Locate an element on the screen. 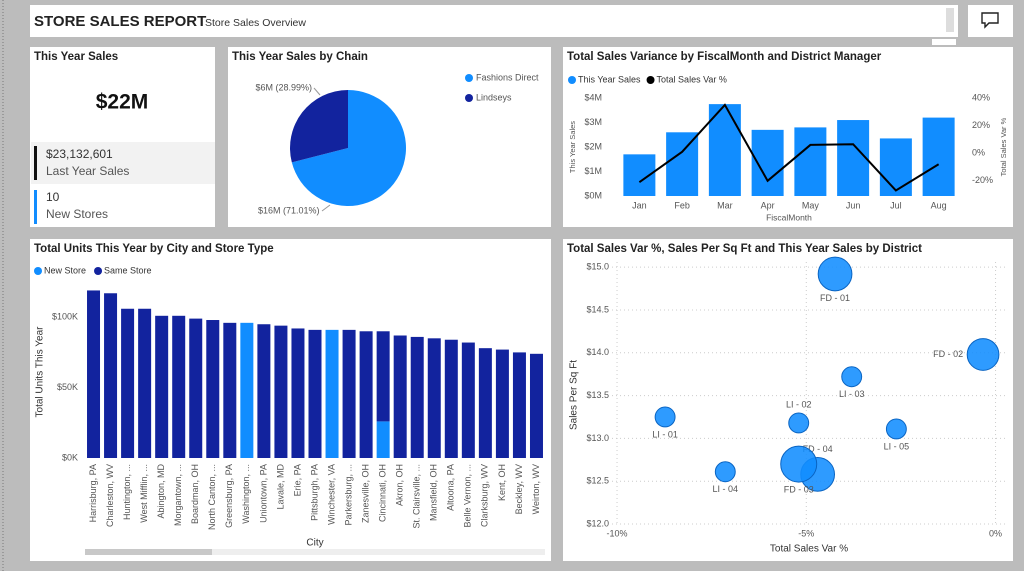 This screenshot has height=571, width=1024. kpi-row is located at coordinates (123, 163).